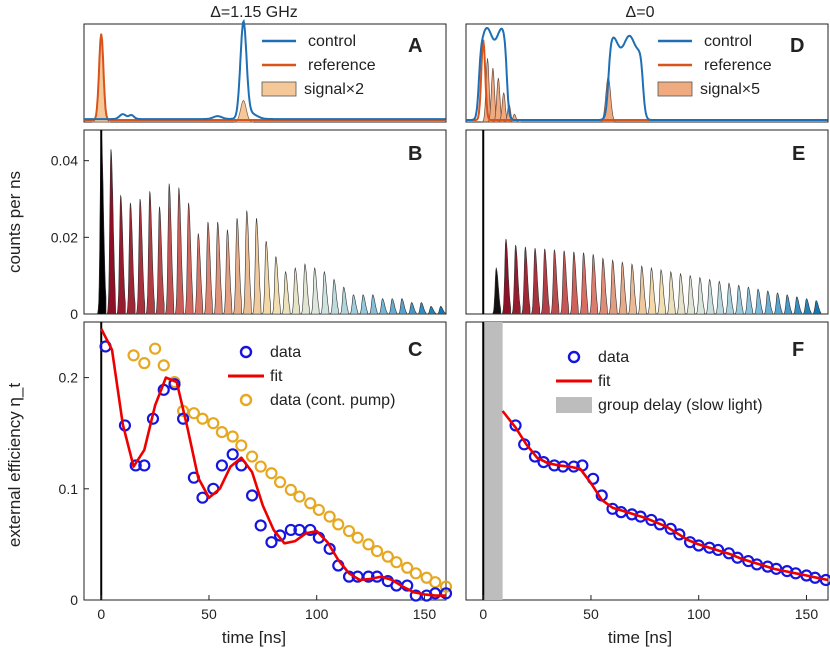 This screenshot has height=658, width=830. I want to click on ylabel-middle: counts per ns, so click(14, 222).